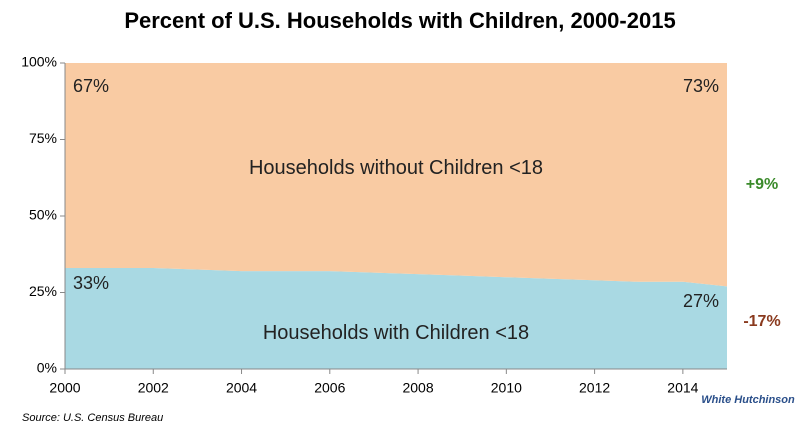 Image resolution: width=800 pixels, height=434 pixels. I want to click on y-tick-label: 0%, so click(47, 368).